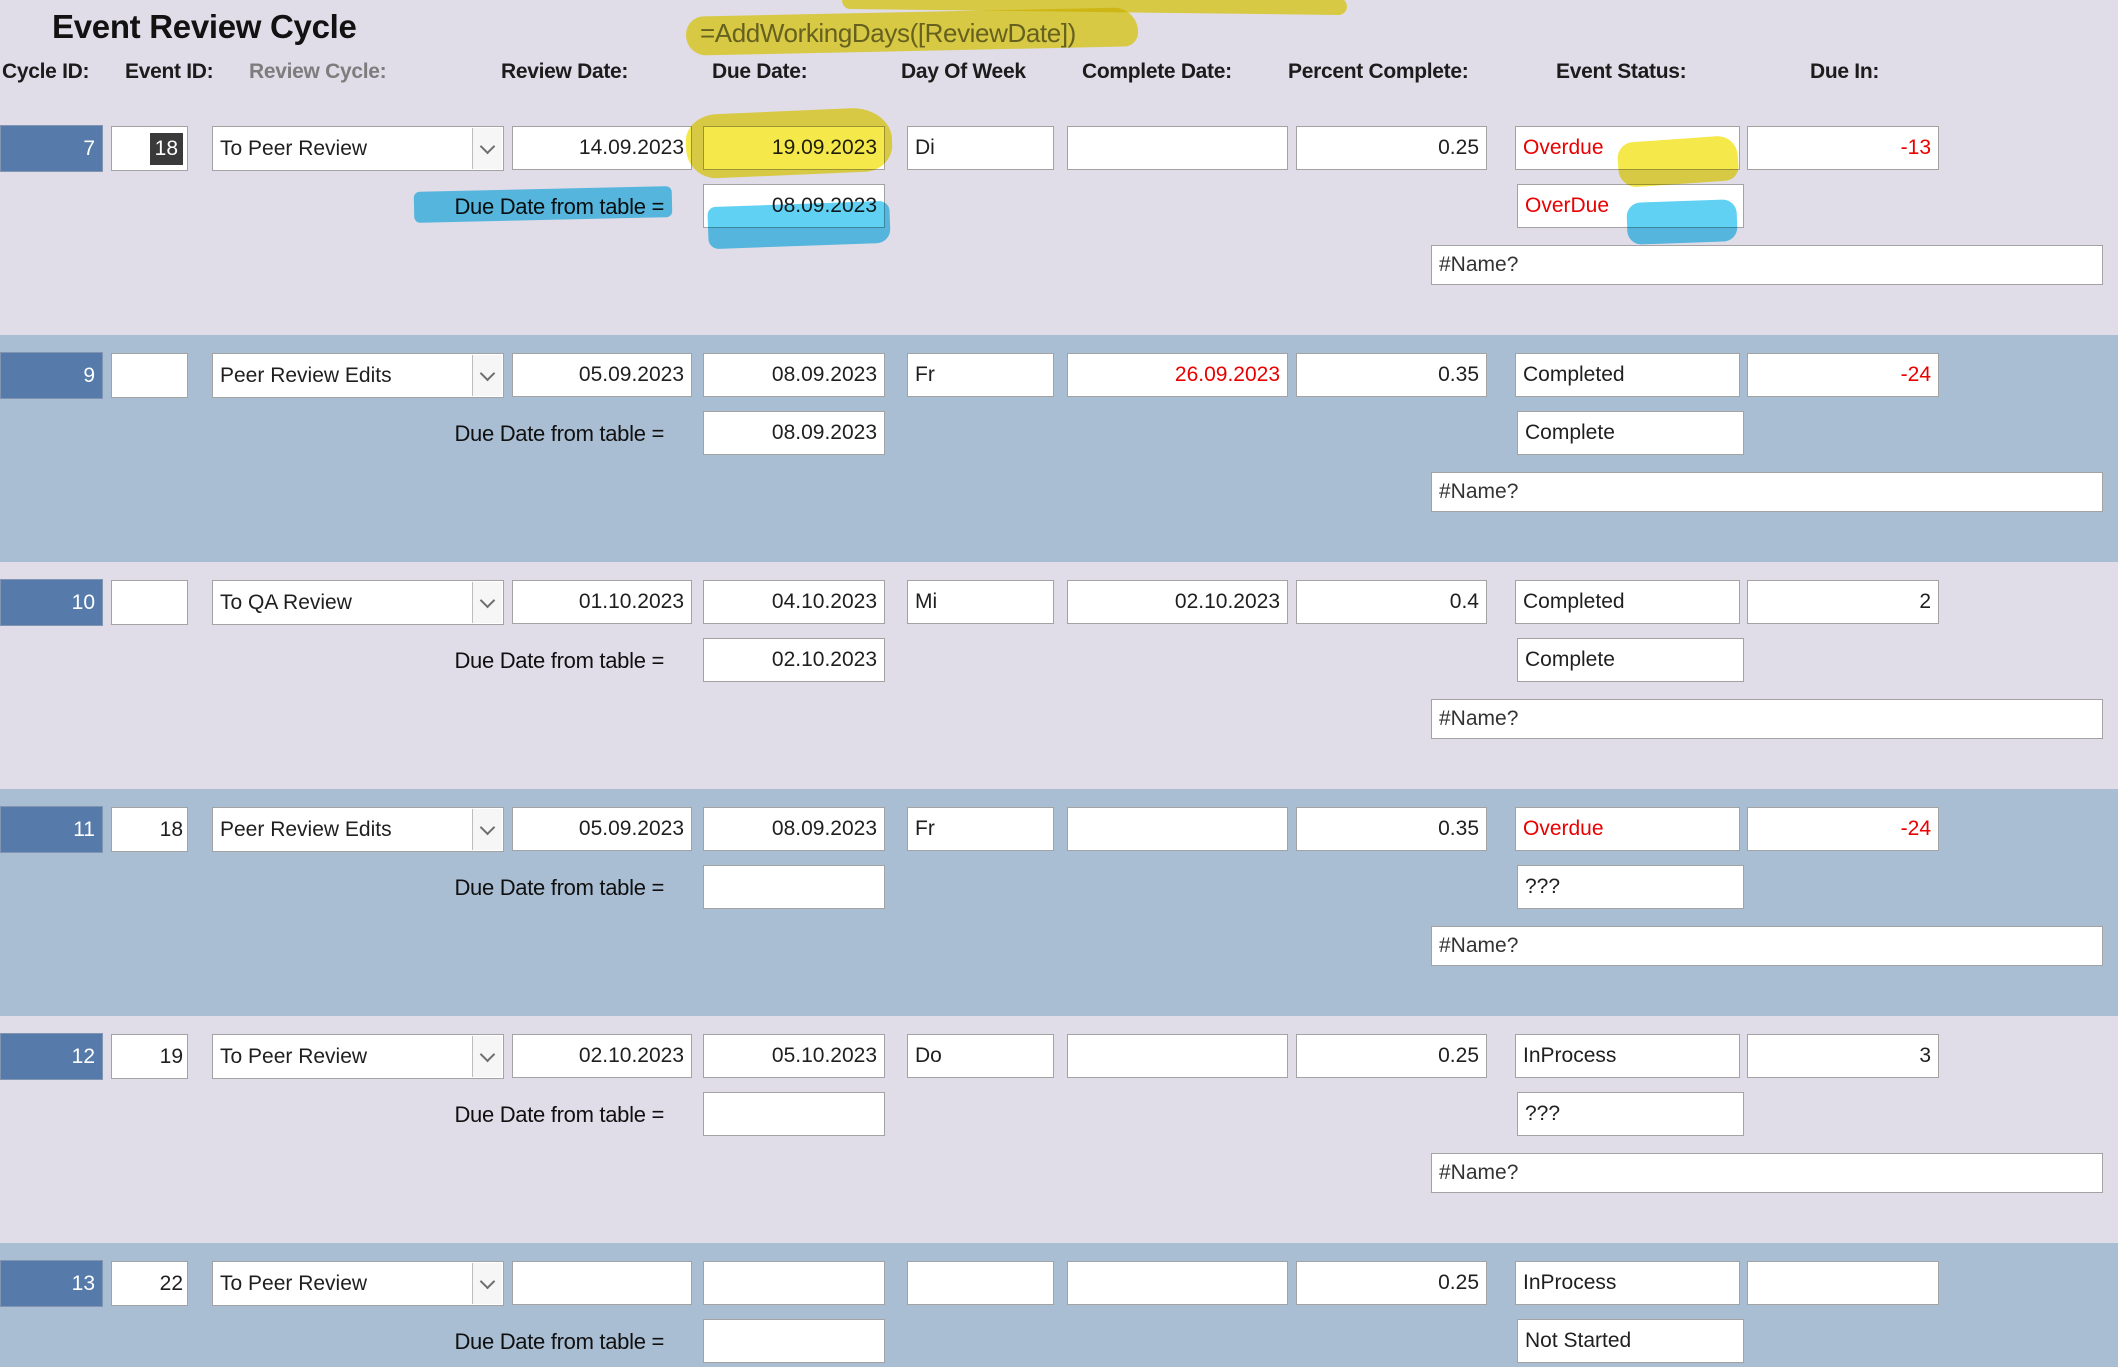 This screenshot has width=2118, height=1367. I want to click on day-of-week-field: Do, so click(980, 1056).